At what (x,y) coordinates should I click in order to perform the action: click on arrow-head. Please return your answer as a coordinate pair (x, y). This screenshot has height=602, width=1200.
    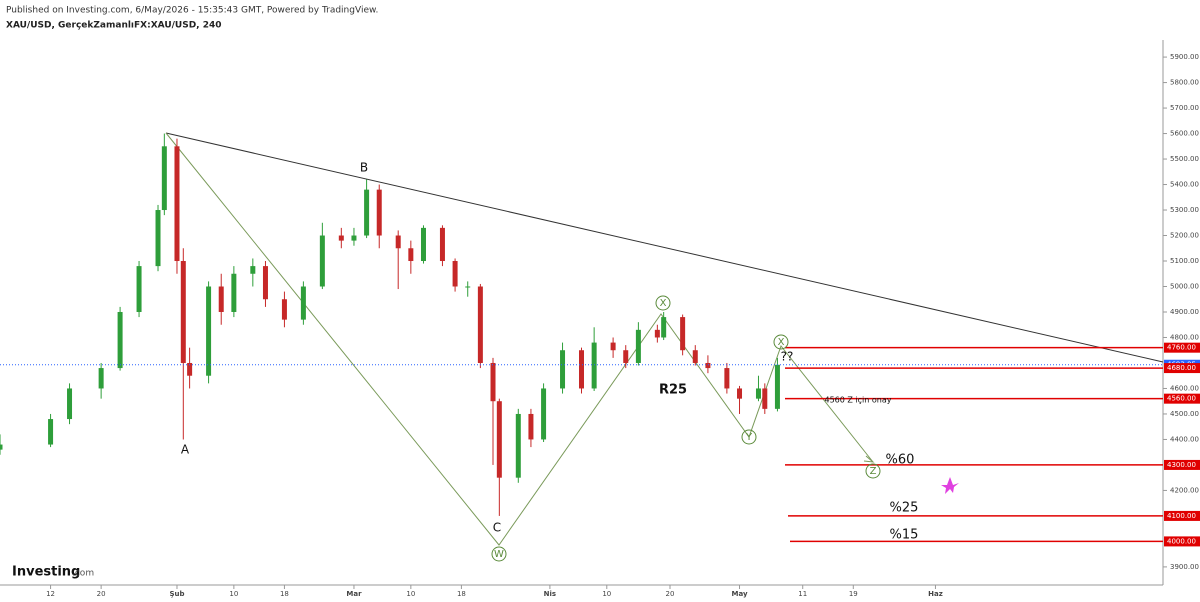
    Looking at the image, I should click on (869, 459).